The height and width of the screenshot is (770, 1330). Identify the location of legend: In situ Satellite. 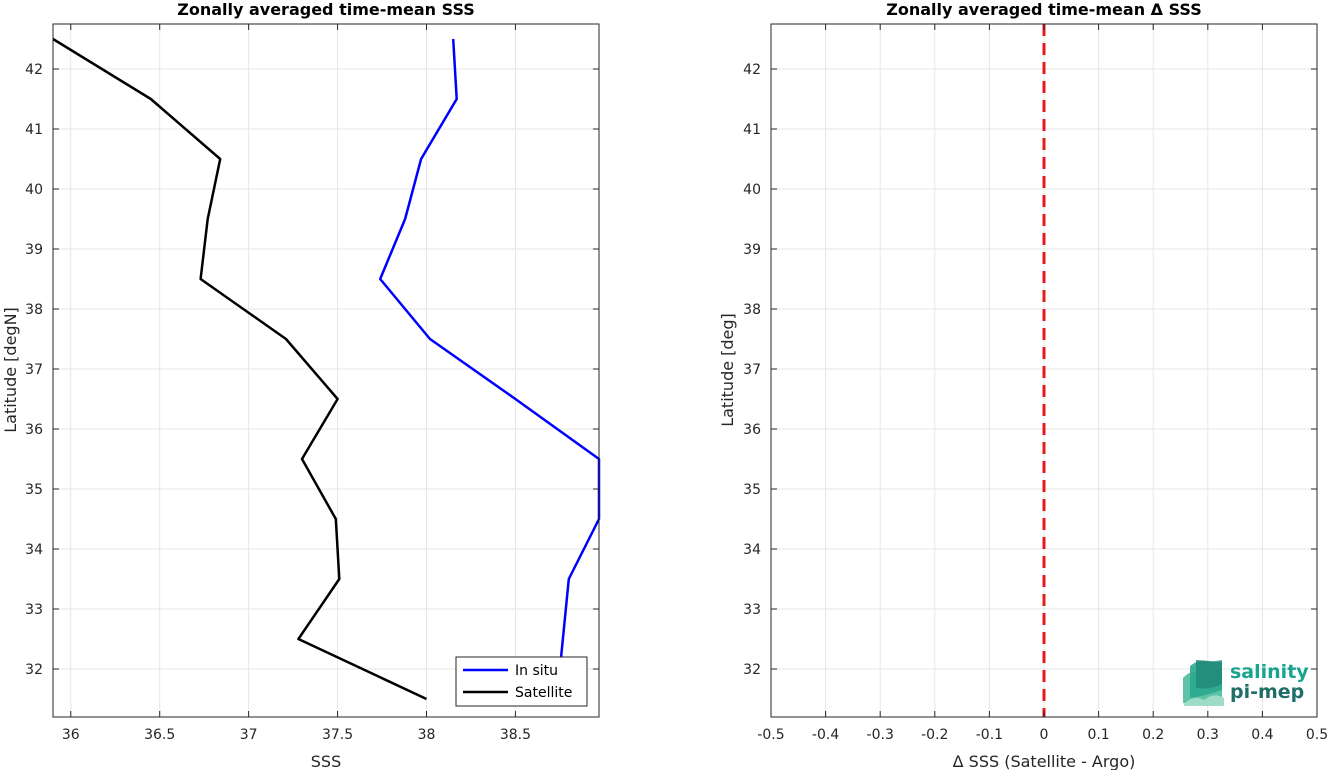
(521, 681).